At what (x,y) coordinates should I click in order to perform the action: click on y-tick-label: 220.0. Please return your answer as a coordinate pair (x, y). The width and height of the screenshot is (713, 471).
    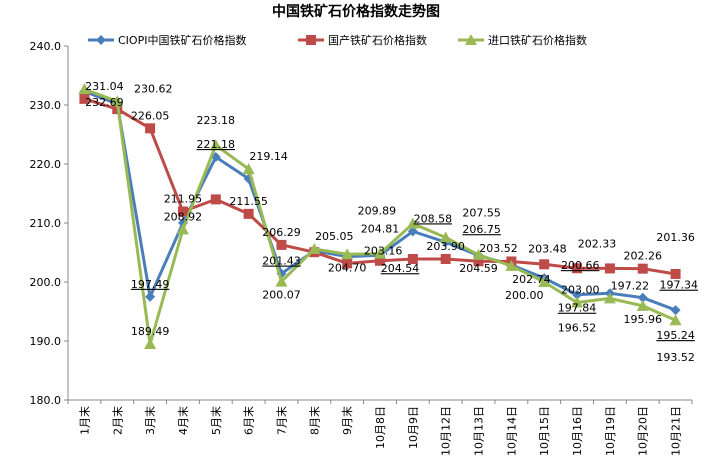
    Looking at the image, I should click on (46, 164).